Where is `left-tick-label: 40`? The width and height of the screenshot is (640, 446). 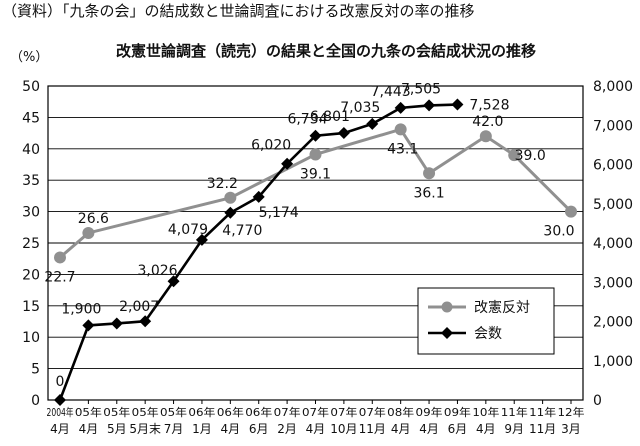 left-tick-label: 40 is located at coordinates (31, 150).